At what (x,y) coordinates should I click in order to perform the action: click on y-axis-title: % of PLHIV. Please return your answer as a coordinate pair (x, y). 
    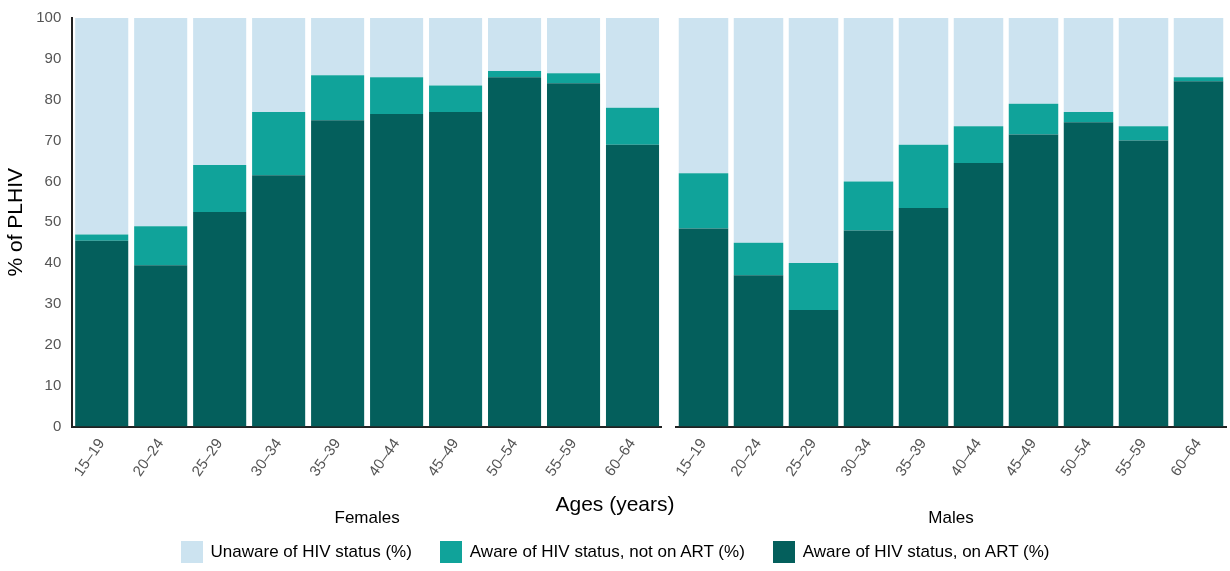
    Looking at the image, I should click on (15, 222).